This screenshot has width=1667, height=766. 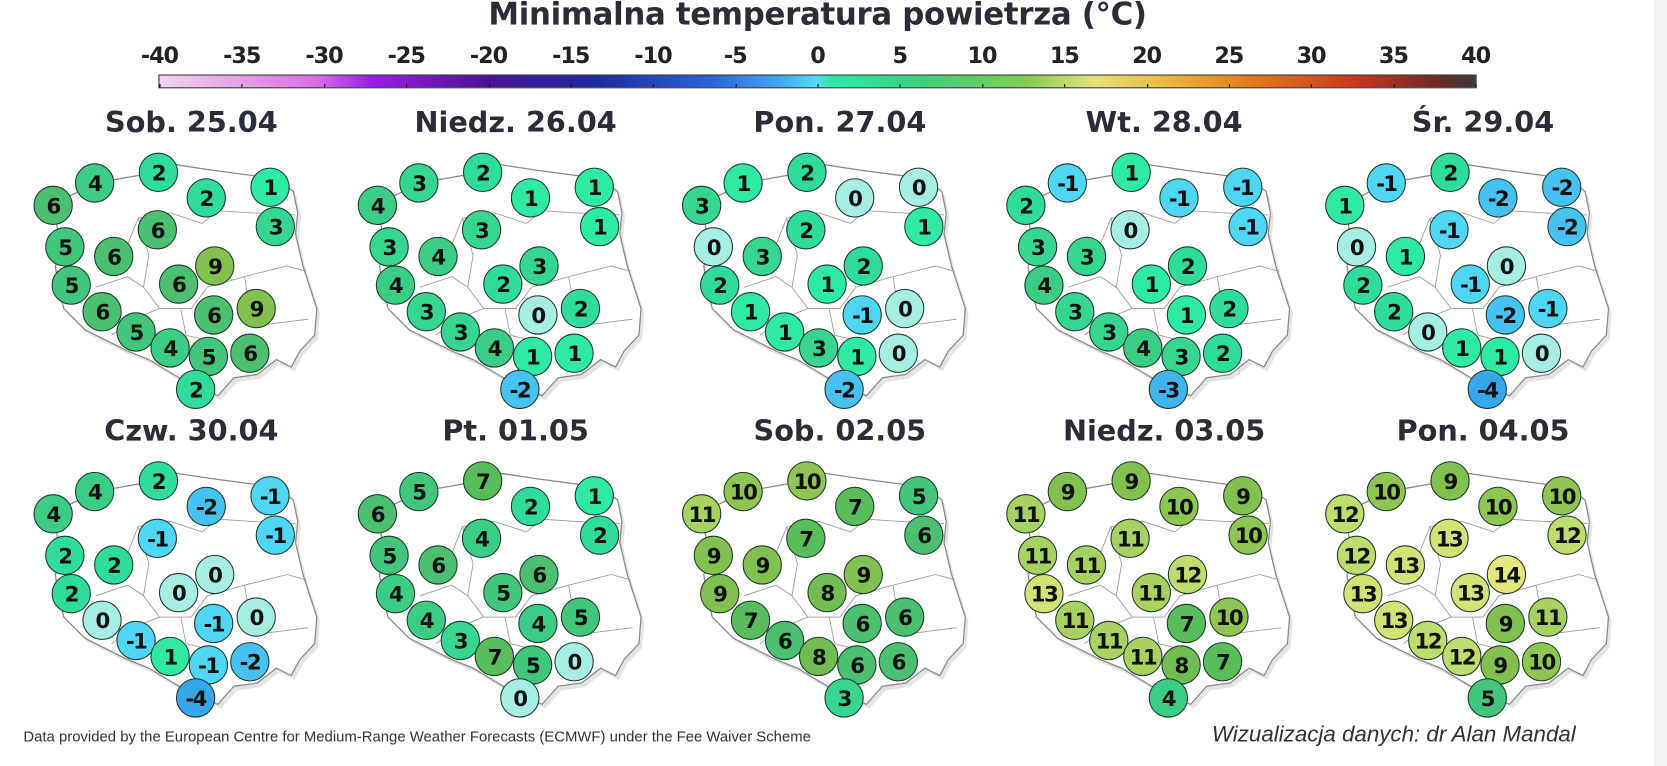 I want to click on temperature-marker: 7, so click(x=494, y=656).